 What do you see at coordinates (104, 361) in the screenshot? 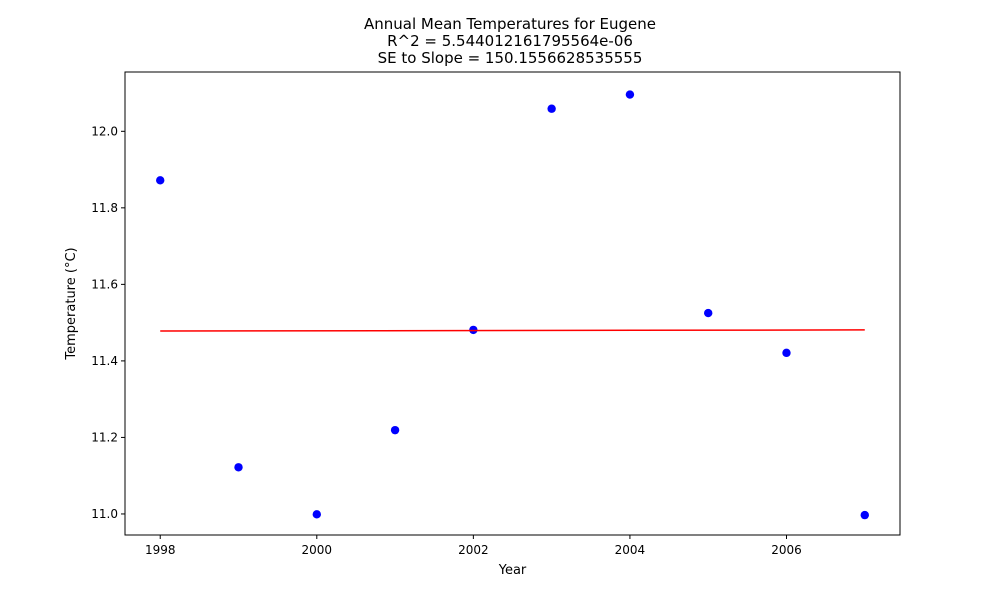
I see `y-tick-label: 11.4` at bounding box center [104, 361].